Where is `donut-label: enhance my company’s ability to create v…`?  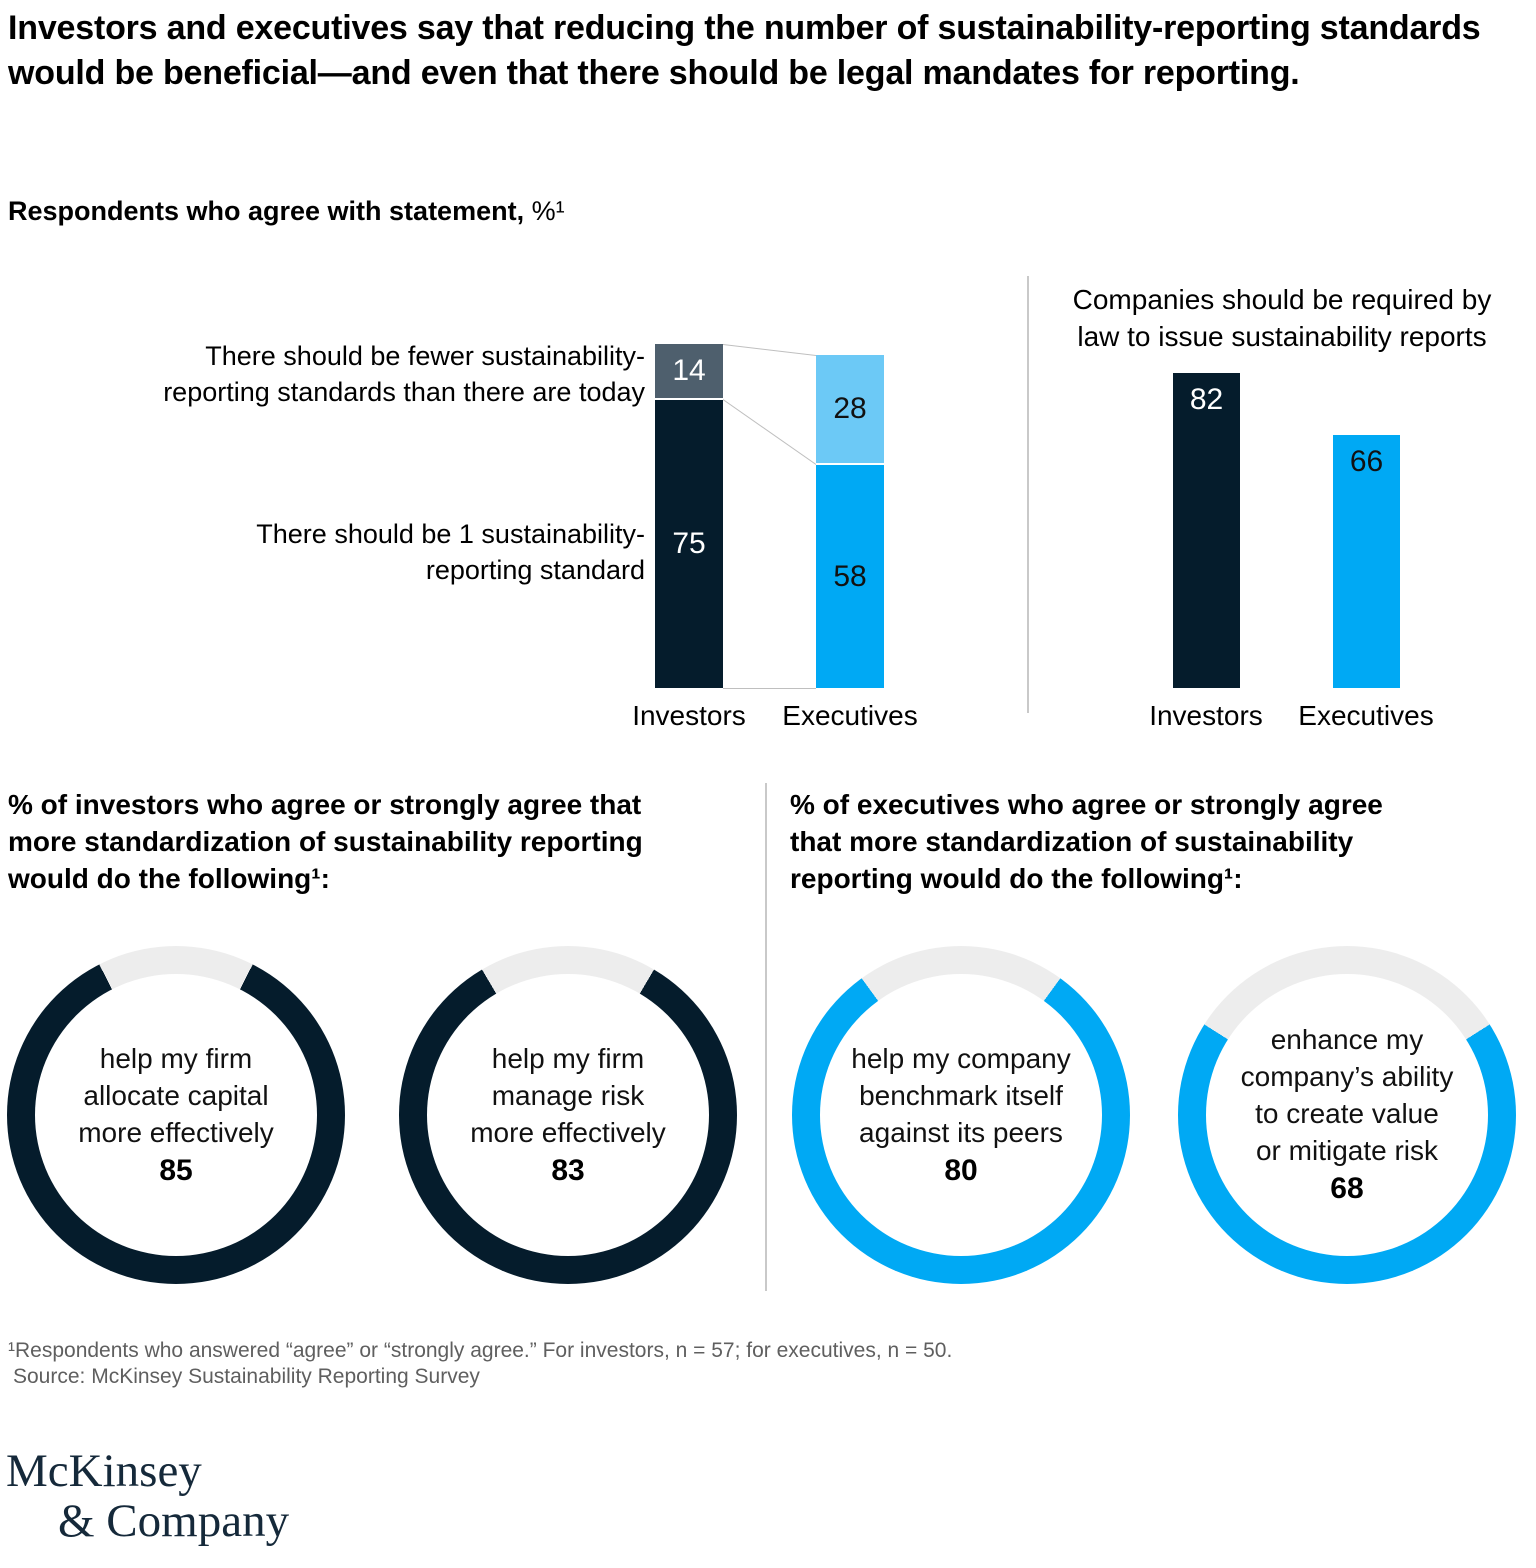 donut-label: enhance my company’s ability to create v… is located at coordinates (1347, 1115).